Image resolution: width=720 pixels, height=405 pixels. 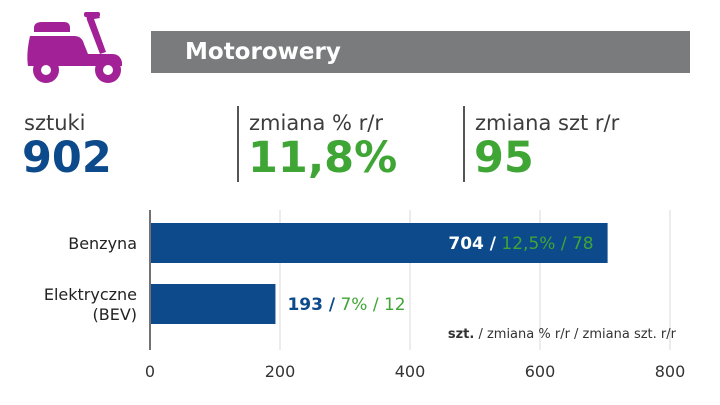 I want to click on x-tick-label: 200, so click(x=280, y=371).